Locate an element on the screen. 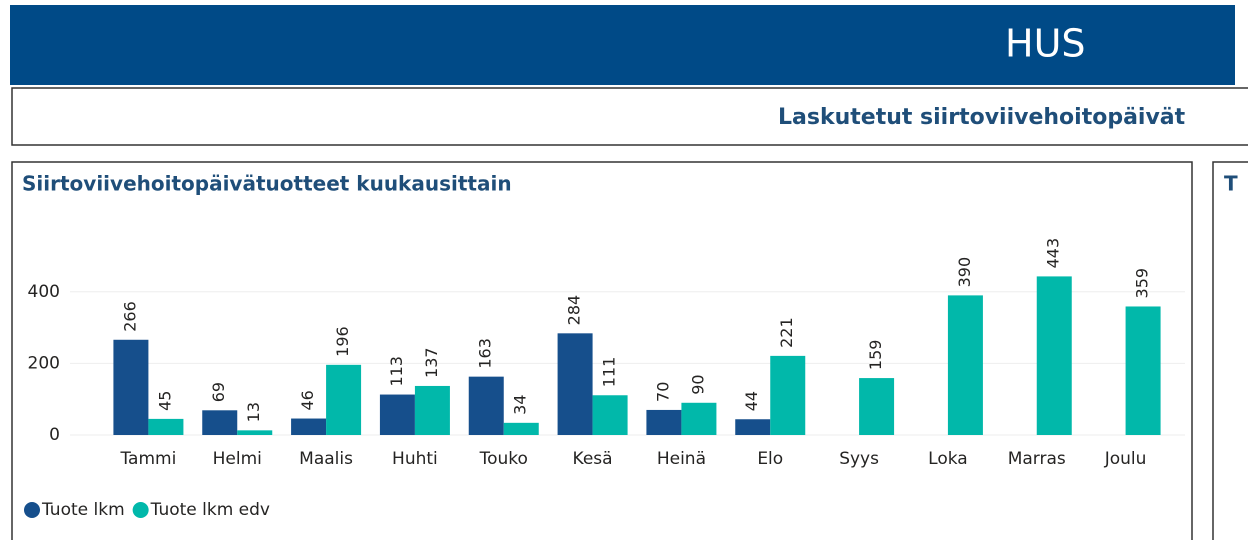  x-tick-label: Marras is located at coordinates (1037, 459).